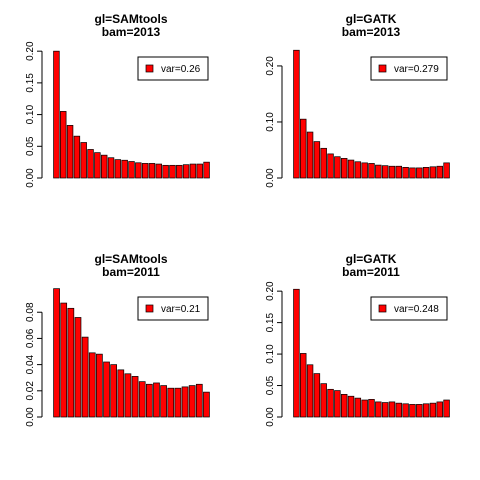  What do you see at coordinates (371, 32) in the screenshot?
I see `panel-title-line-2: bam=2013` at bounding box center [371, 32].